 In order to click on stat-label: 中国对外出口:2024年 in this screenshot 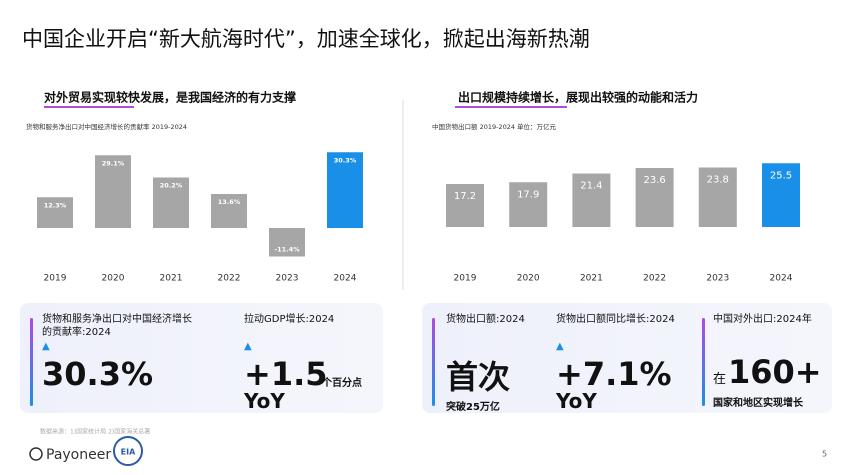, I will do `click(762, 319)`.